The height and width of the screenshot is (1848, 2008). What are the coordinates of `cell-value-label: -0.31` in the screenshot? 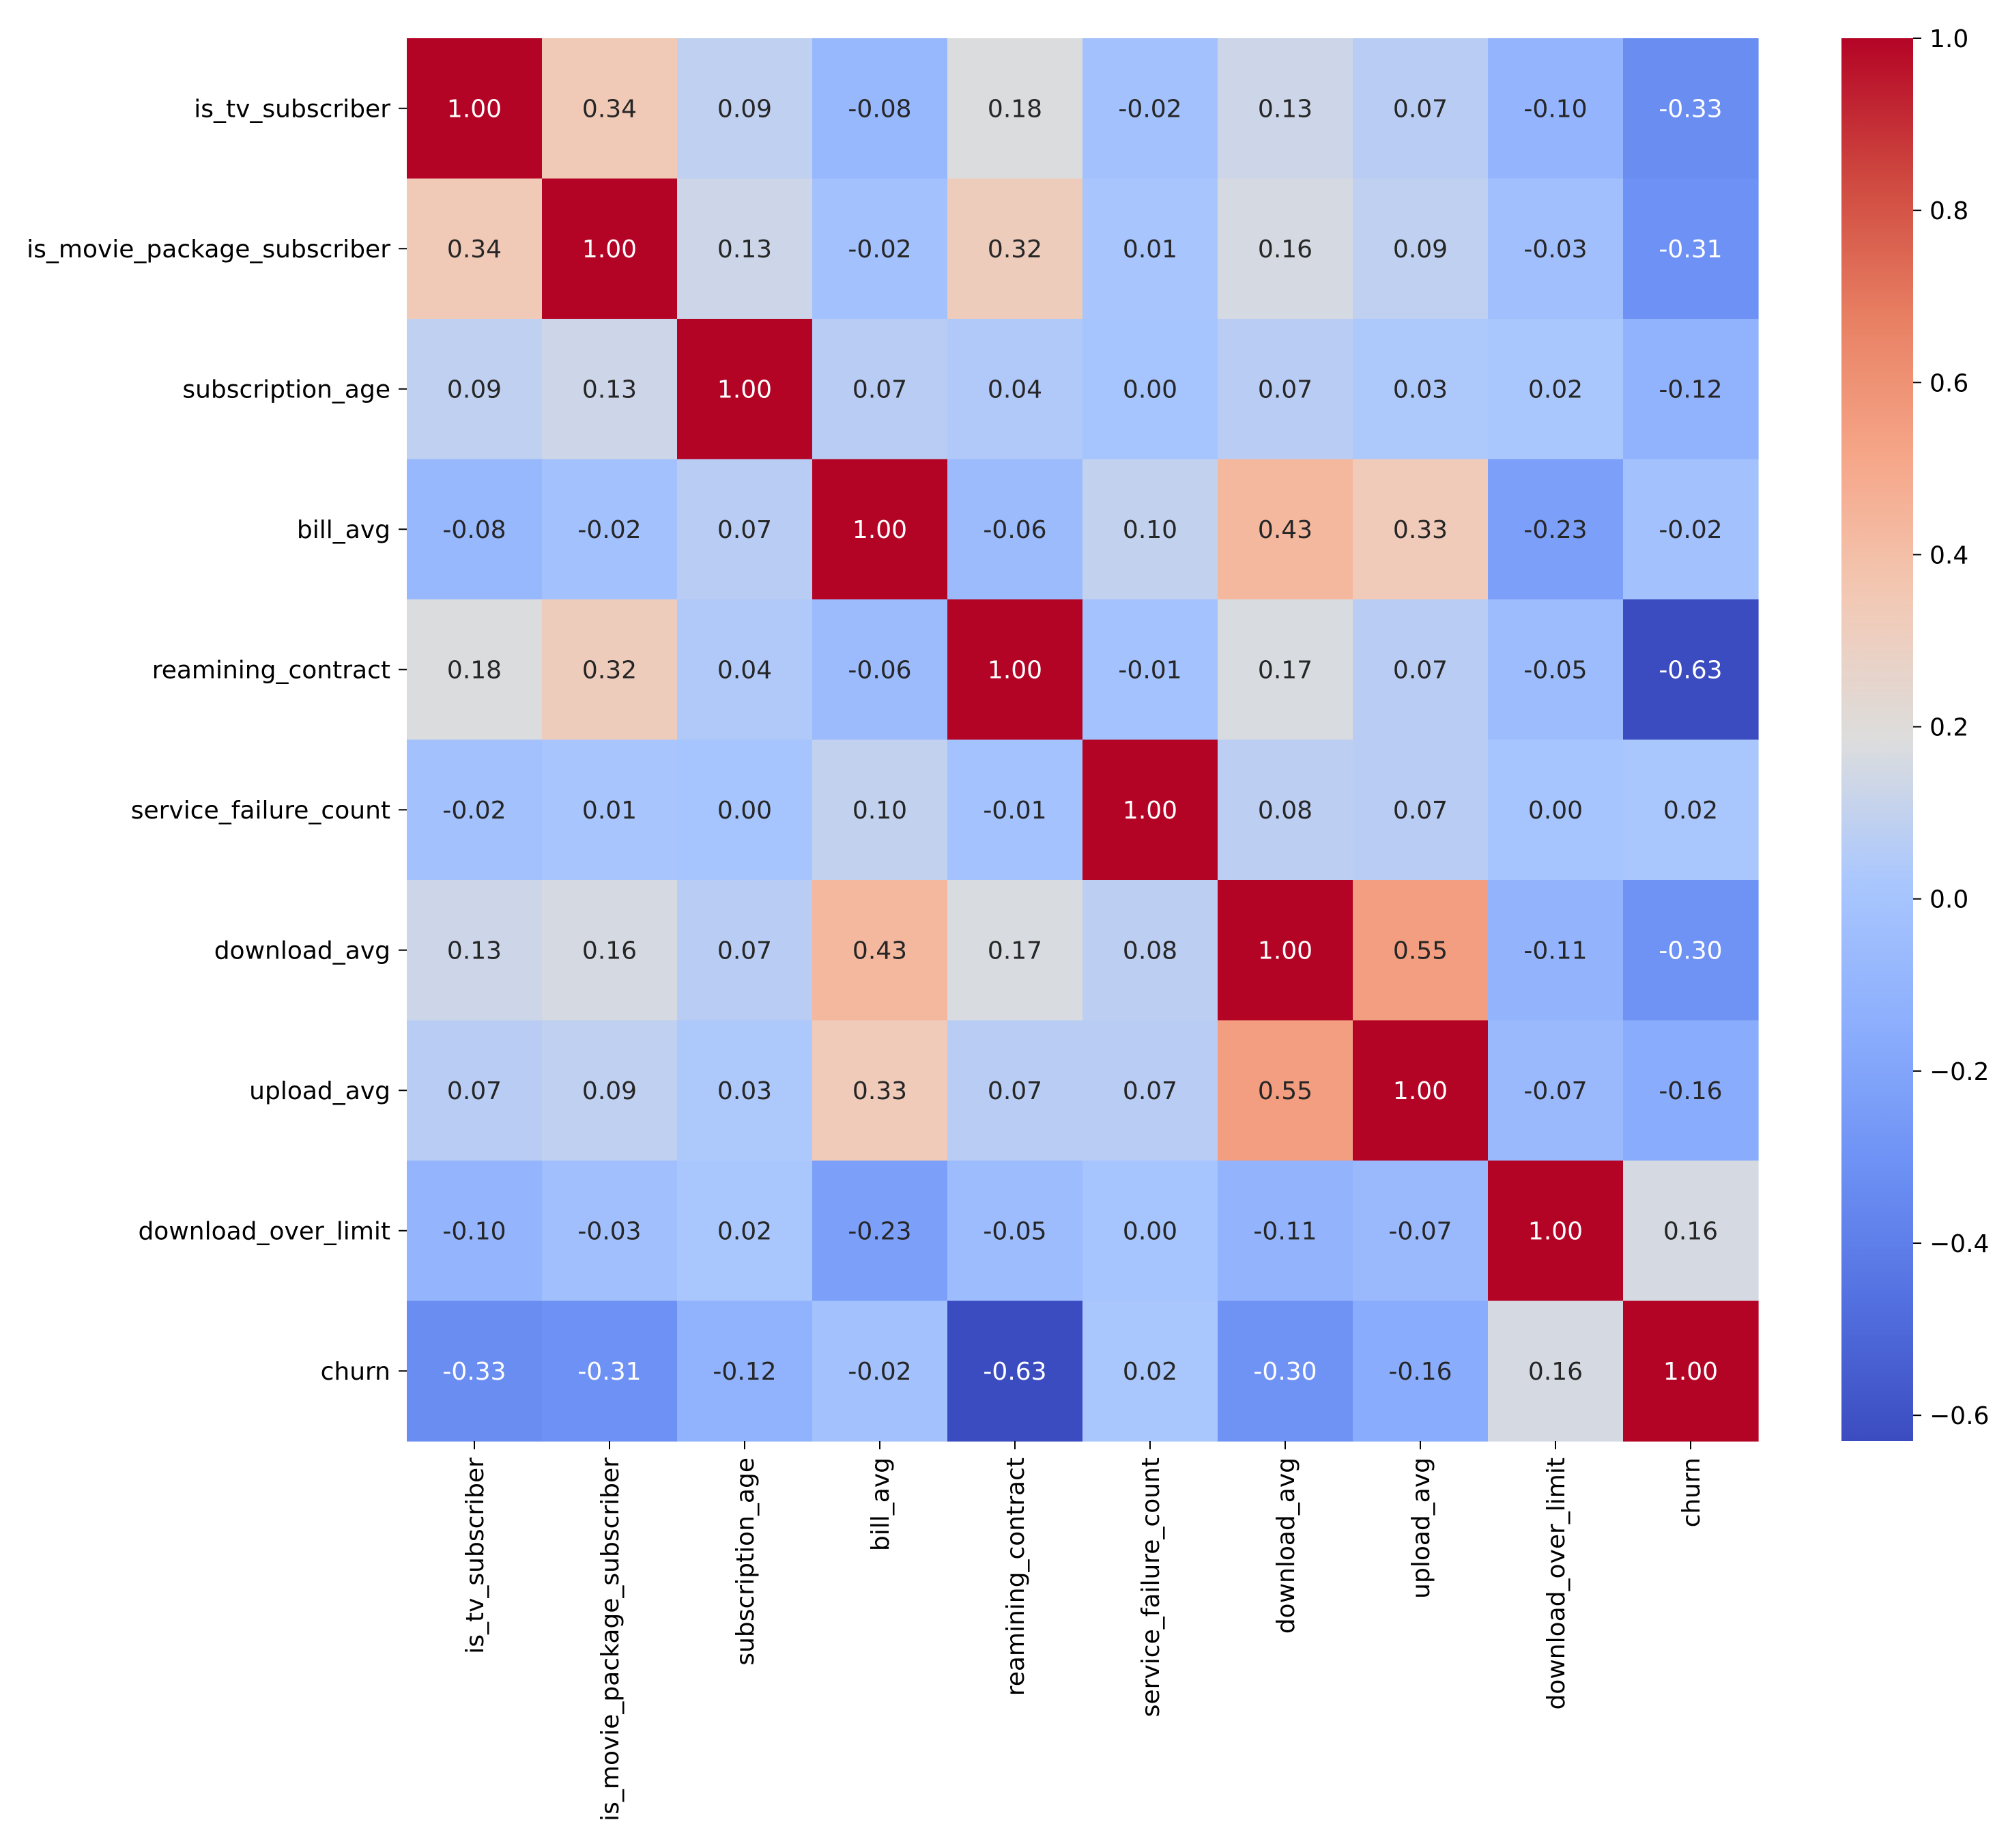 It's located at (1690, 250).